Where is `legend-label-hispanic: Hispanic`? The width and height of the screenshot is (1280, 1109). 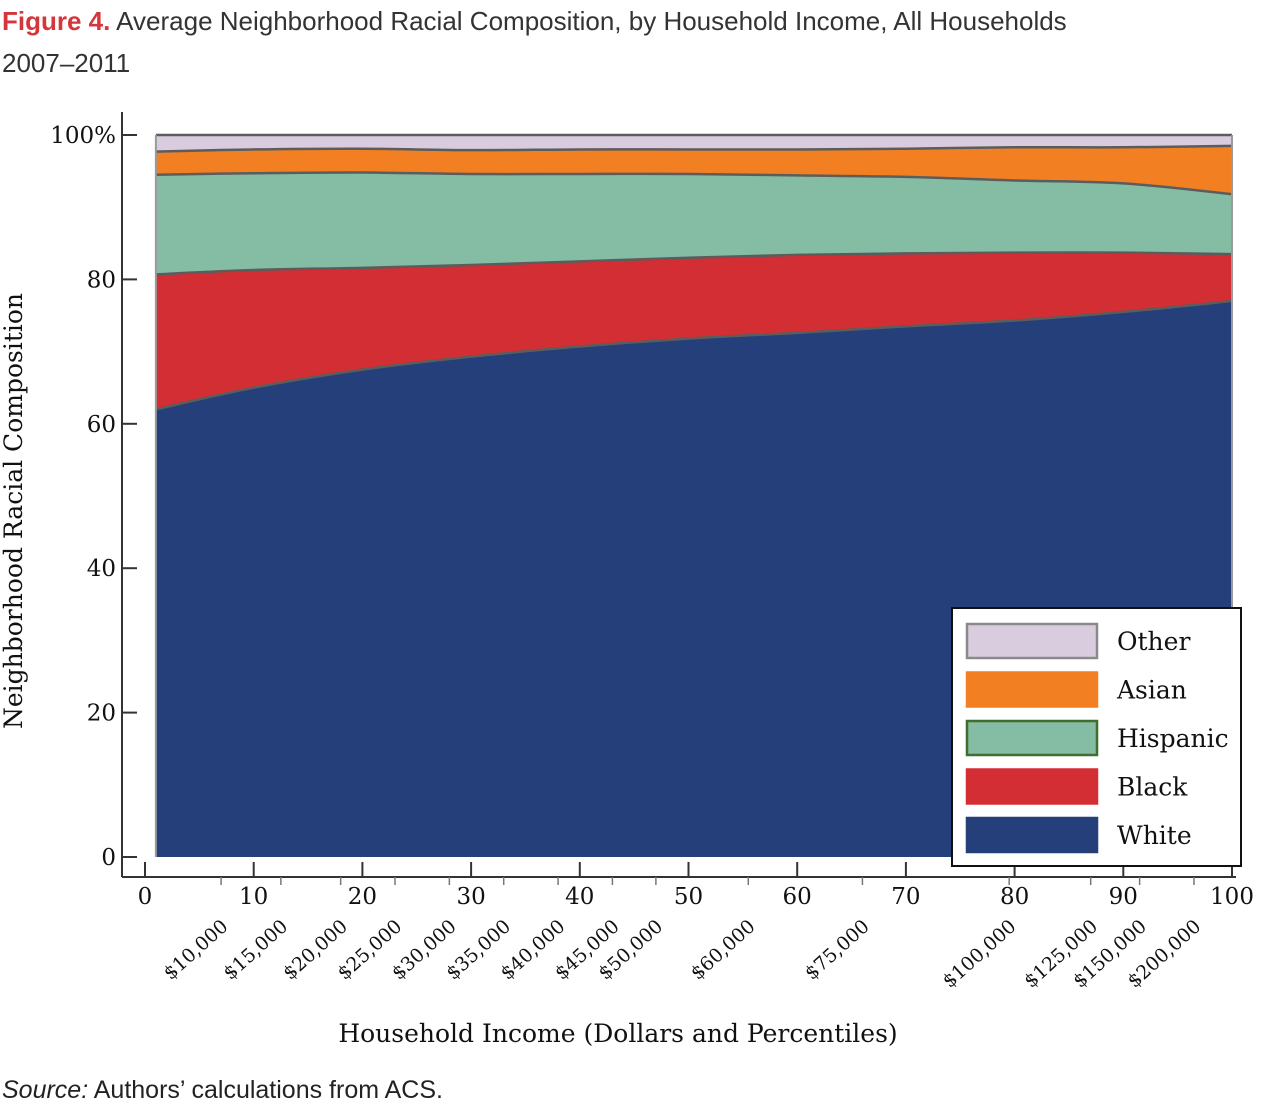
legend-label-hispanic: Hispanic is located at coordinates (1173, 738).